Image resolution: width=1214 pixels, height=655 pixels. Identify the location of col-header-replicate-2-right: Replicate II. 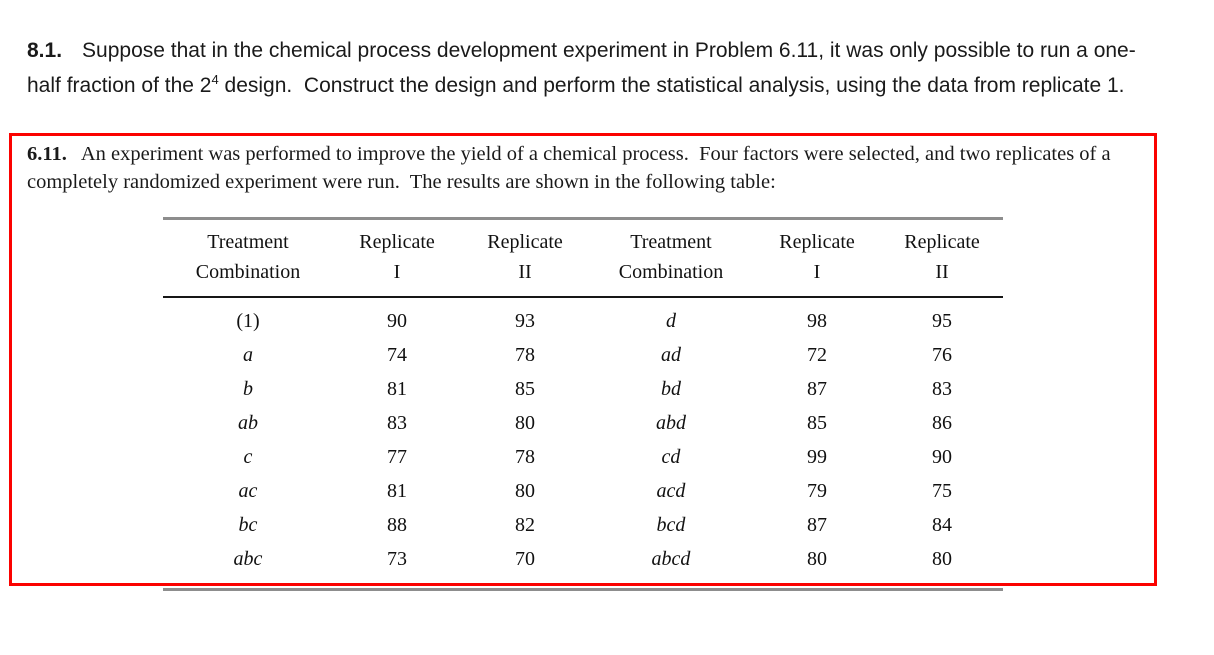
(942, 258).